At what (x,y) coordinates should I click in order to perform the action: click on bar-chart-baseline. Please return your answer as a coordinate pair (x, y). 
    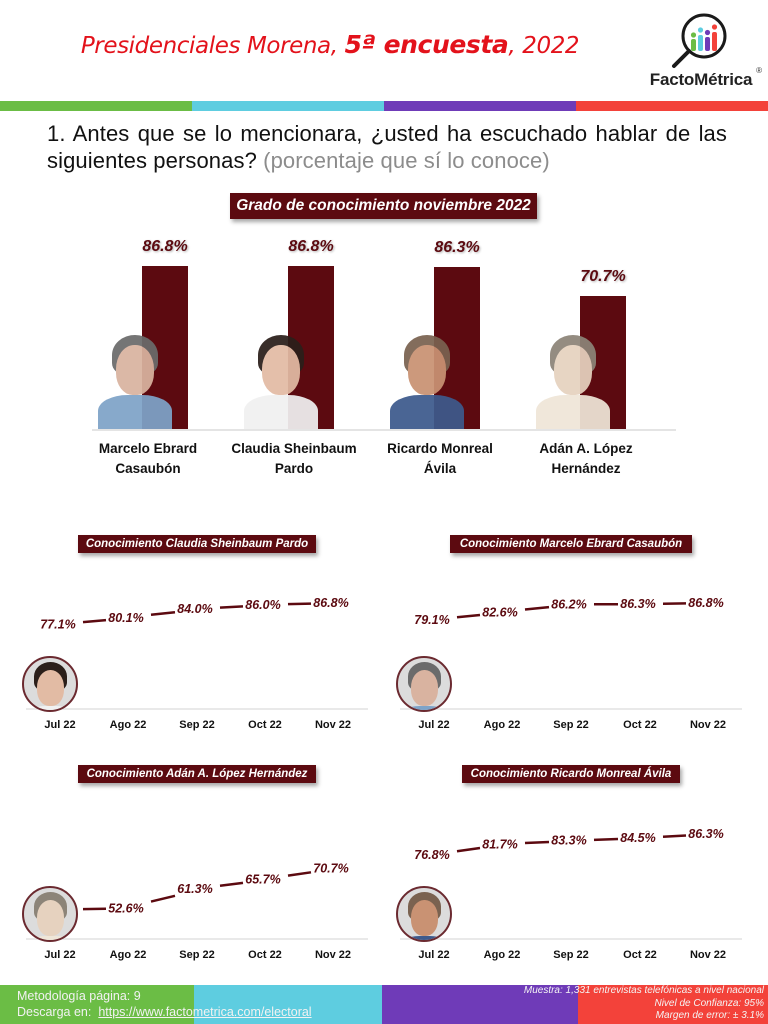
    Looking at the image, I should click on (384, 430).